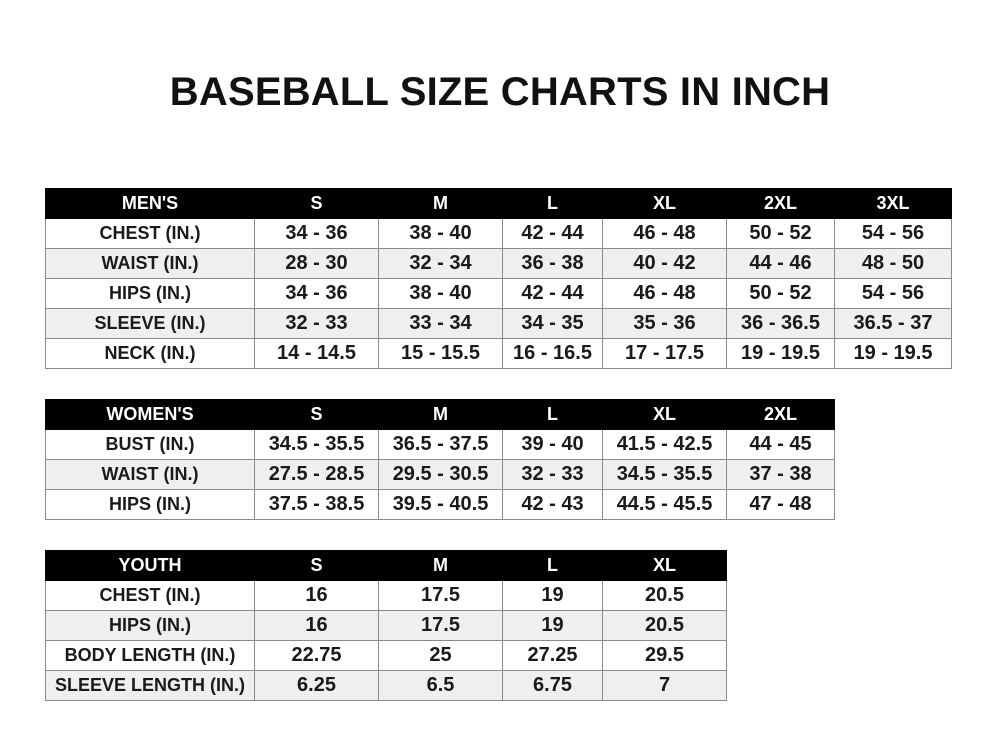 Image resolution: width=1000 pixels, height=752 pixels. I want to click on header-row: MEN'S S M L XL 2XL 3XL, so click(498, 203).